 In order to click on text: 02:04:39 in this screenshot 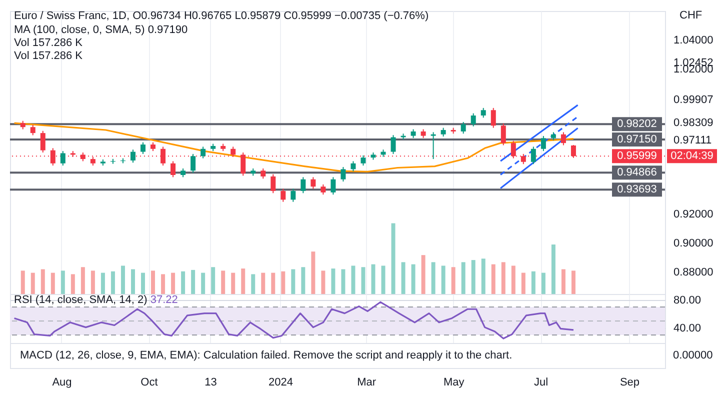, I will do `click(692, 156)`.